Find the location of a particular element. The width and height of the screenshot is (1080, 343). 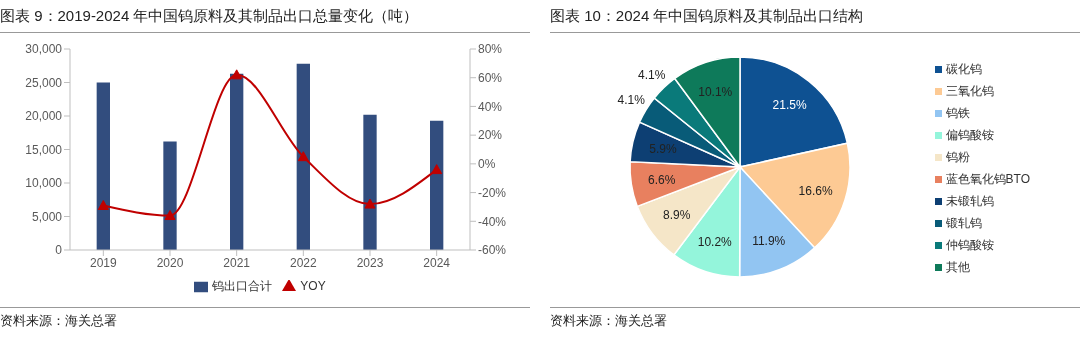

y2-tick-label: 20% is located at coordinates (490, 135).